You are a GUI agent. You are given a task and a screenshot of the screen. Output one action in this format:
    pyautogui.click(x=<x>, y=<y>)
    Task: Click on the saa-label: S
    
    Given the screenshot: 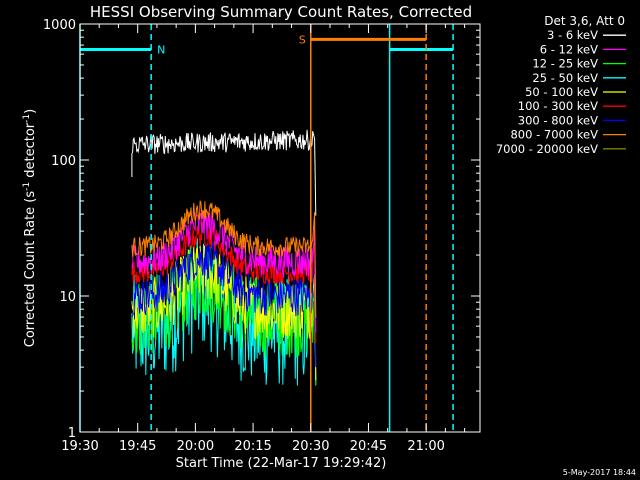 What is the action you would take?
    pyautogui.click(x=302, y=39)
    